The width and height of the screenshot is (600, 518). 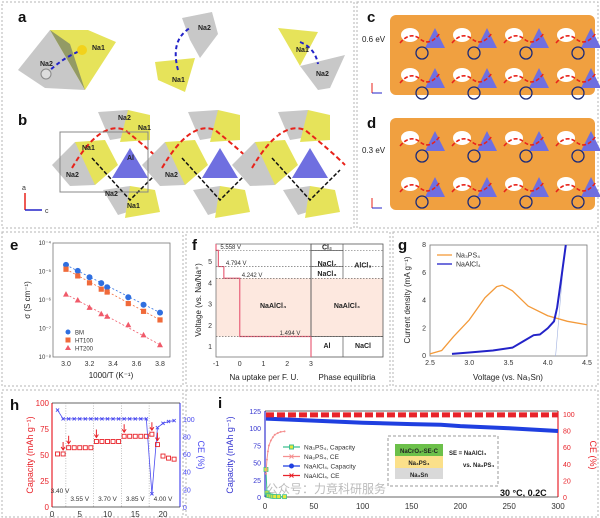 I want to click on y-tick-label: 10⁻⁸, so click(x=45, y=357).